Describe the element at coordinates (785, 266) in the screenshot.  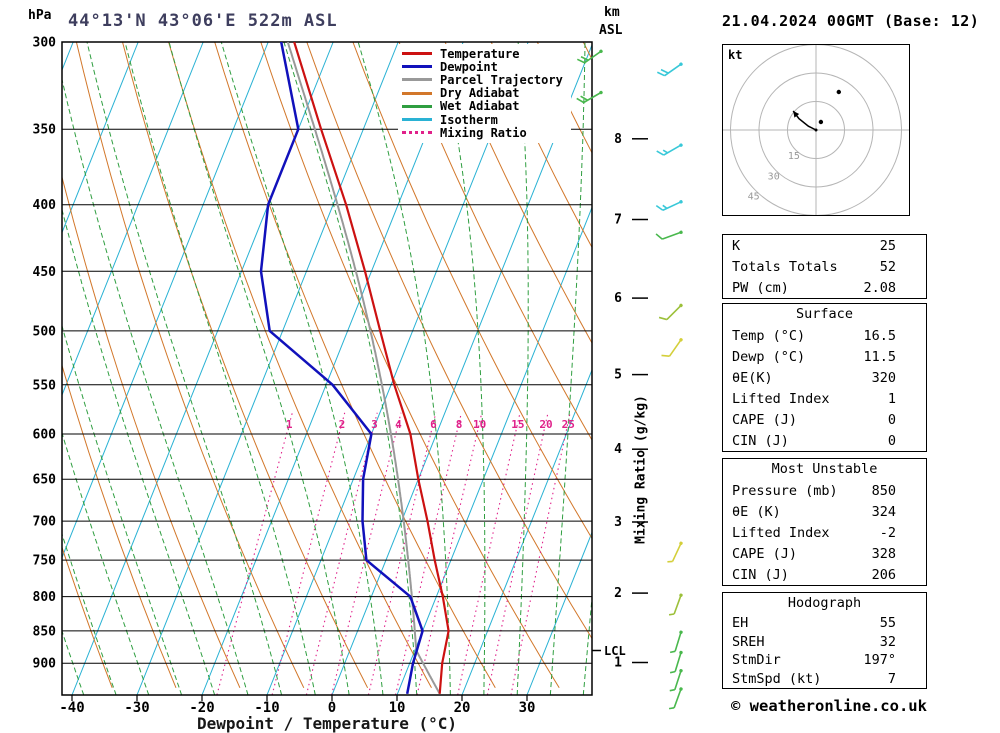
I see `index-label: Totals Totals` at that location.